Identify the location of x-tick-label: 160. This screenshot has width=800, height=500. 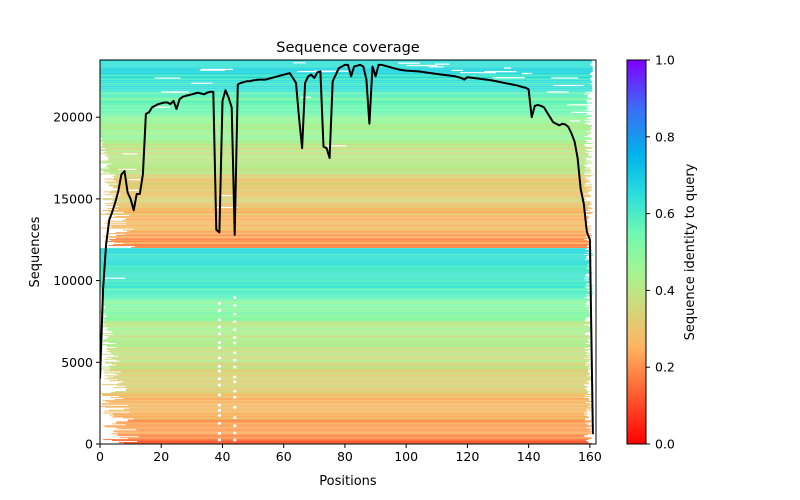
(590, 456).